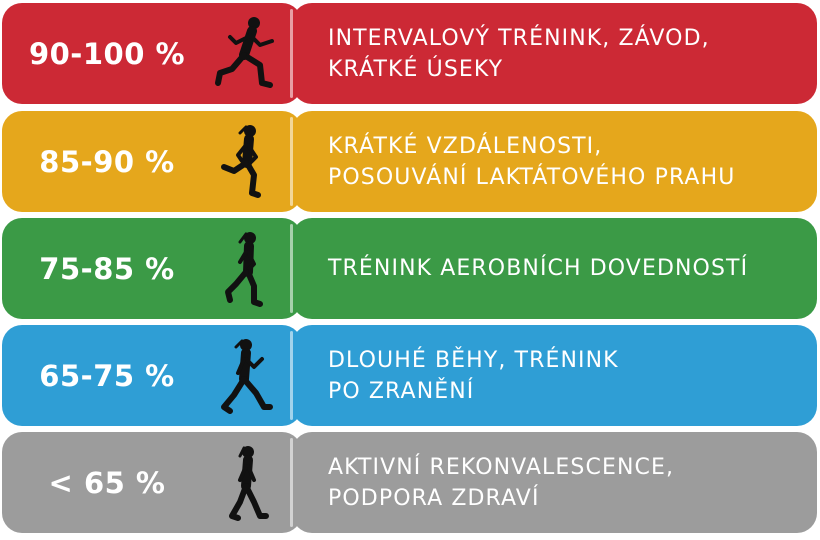 Image resolution: width=820 pixels, height=540 pixels. Describe the element at coordinates (538, 268) in the screenshot. I see `description-line: TRÉNINK AEROBNÍCH DOVEDNOSTÍ` at that location.